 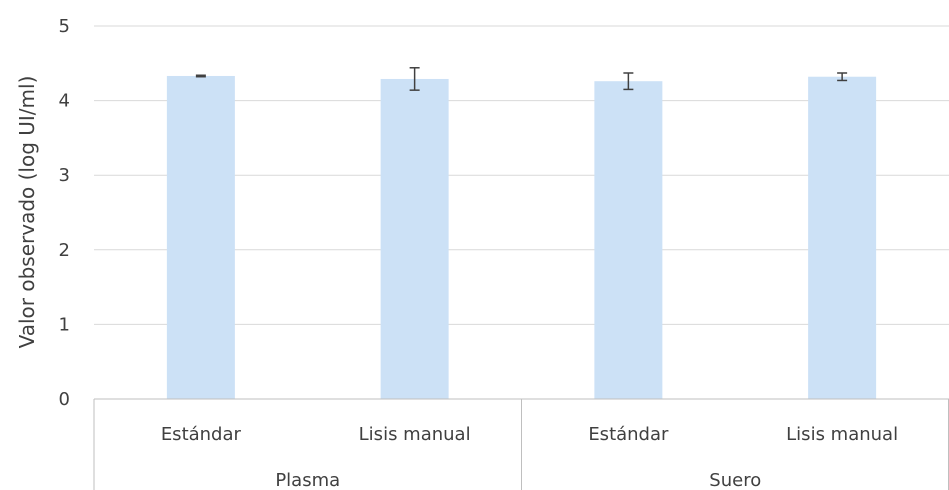 What do you see at coordinates (64, 175) in the screenshot?
I see `y-tick-label: 3` at bounding box center [64, 175].